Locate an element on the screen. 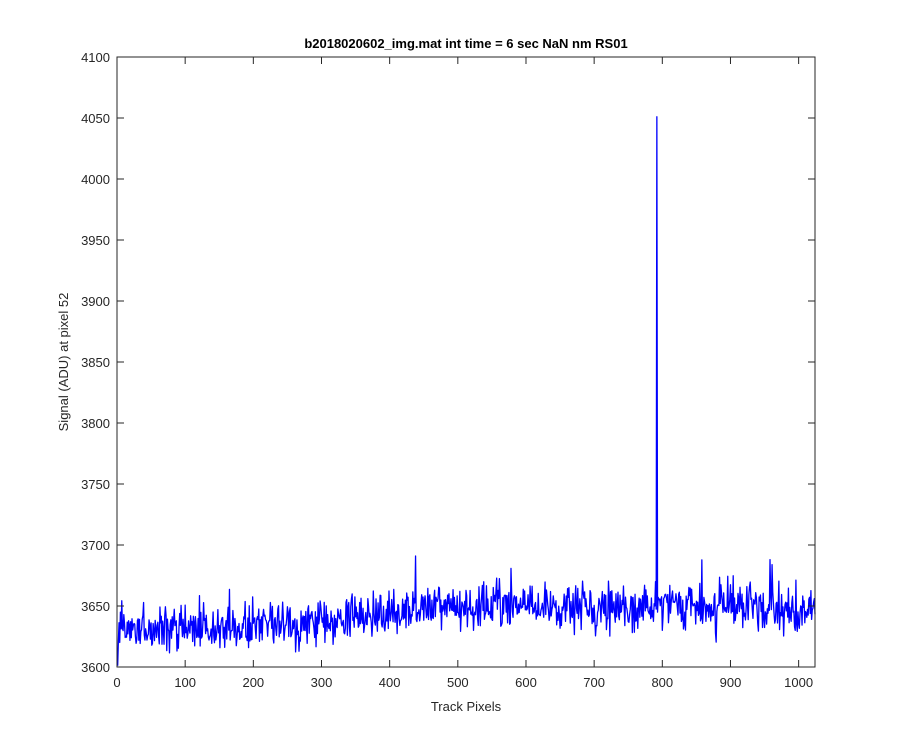 The width and height of the screenshot is (900, 750). y-tick-label: 3650 is located at coordinates (95, 606).